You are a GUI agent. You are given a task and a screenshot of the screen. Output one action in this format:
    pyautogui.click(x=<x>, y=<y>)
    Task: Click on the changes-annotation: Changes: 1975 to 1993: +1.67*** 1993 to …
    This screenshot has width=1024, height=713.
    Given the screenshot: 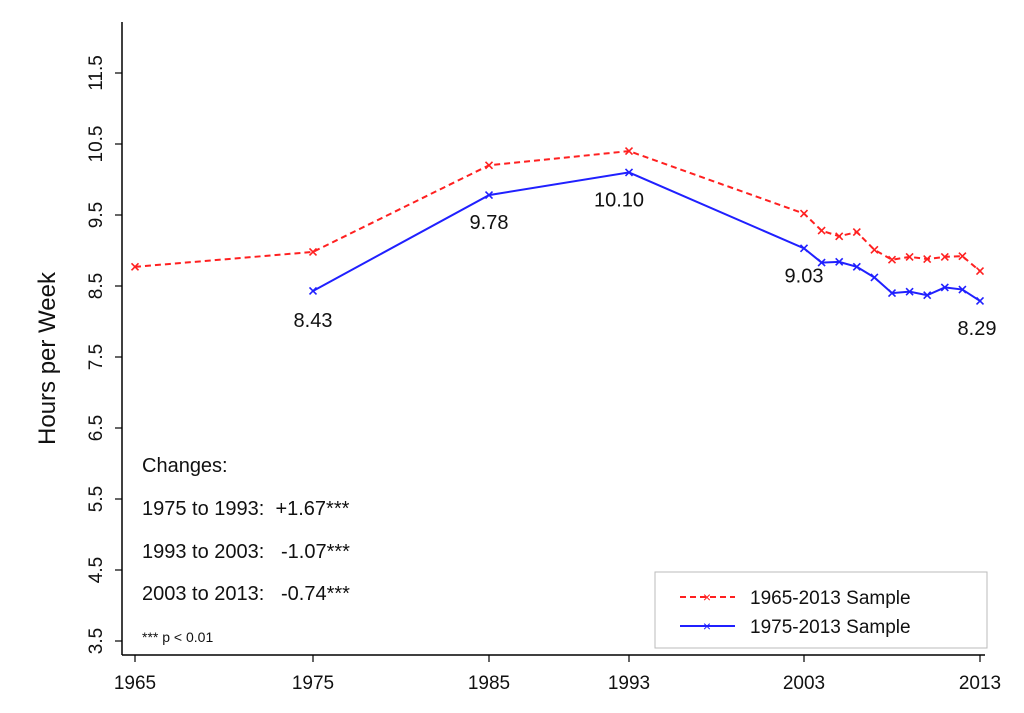 What is the action you would take?
    pyautogui.click(x=246, y=550)
    